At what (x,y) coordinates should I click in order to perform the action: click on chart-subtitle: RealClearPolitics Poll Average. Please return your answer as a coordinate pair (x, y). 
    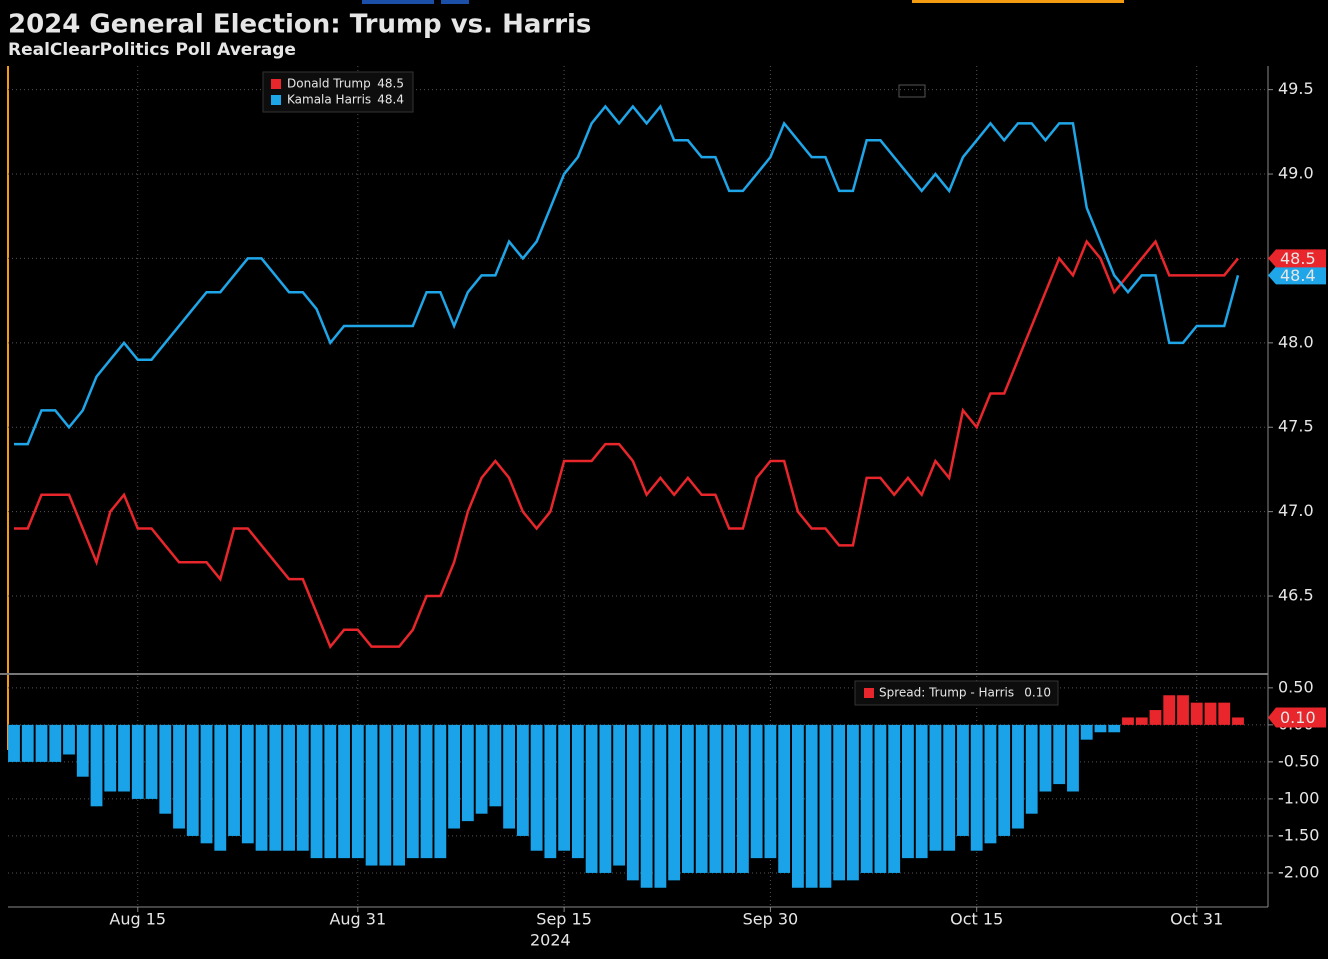
    Looking at the image, I should click on (152, 50).